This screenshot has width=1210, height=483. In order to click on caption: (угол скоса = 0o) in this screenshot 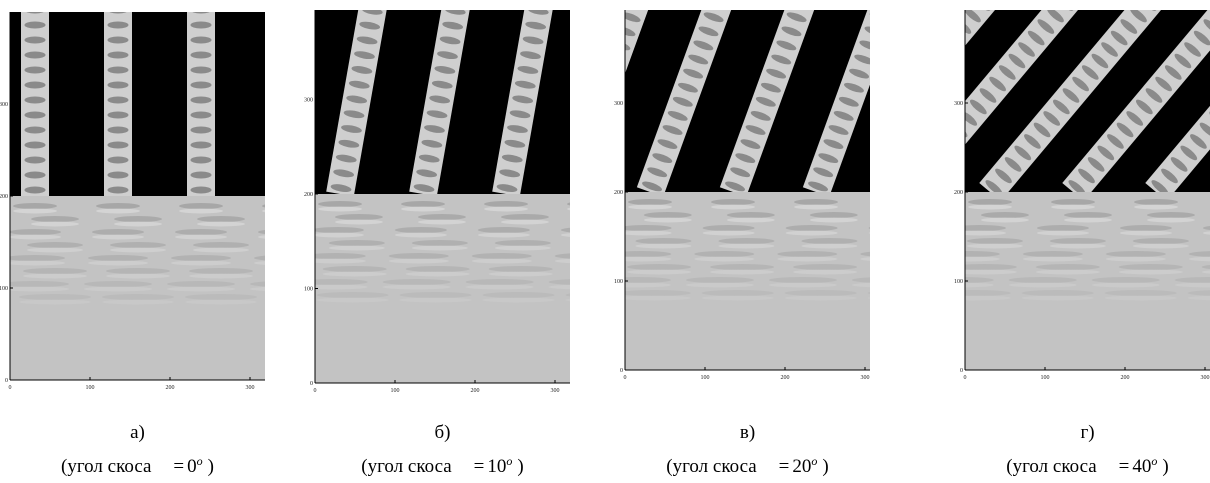, I will do `click(137, 465)`.